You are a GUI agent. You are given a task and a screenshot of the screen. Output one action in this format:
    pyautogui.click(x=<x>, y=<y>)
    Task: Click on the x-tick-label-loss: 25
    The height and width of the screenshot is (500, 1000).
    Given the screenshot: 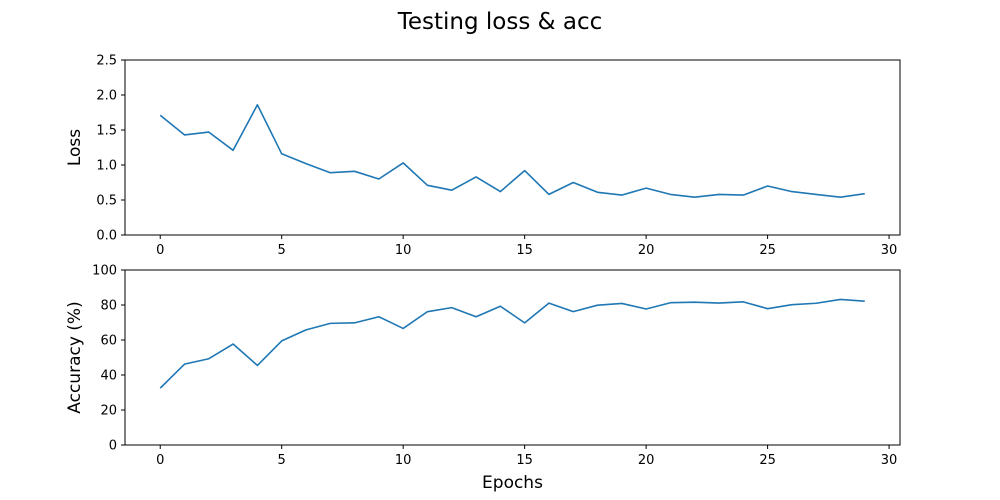 What is the action you would take?
    pyautogui.click(x=767, y=250)
    